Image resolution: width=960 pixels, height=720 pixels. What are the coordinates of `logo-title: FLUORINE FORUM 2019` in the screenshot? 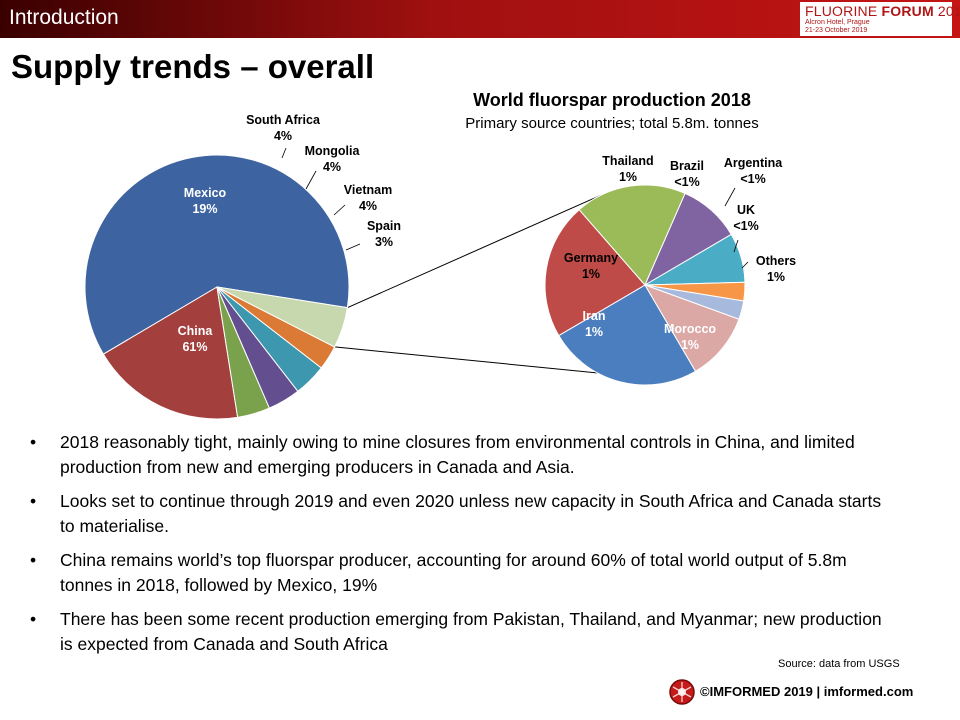 It's located at (882, 11).